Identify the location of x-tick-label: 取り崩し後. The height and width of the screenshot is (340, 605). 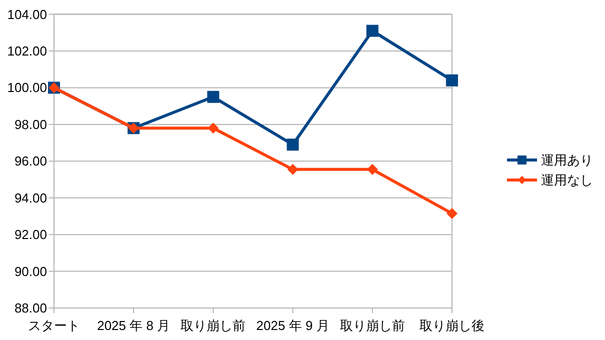
(452, 325).